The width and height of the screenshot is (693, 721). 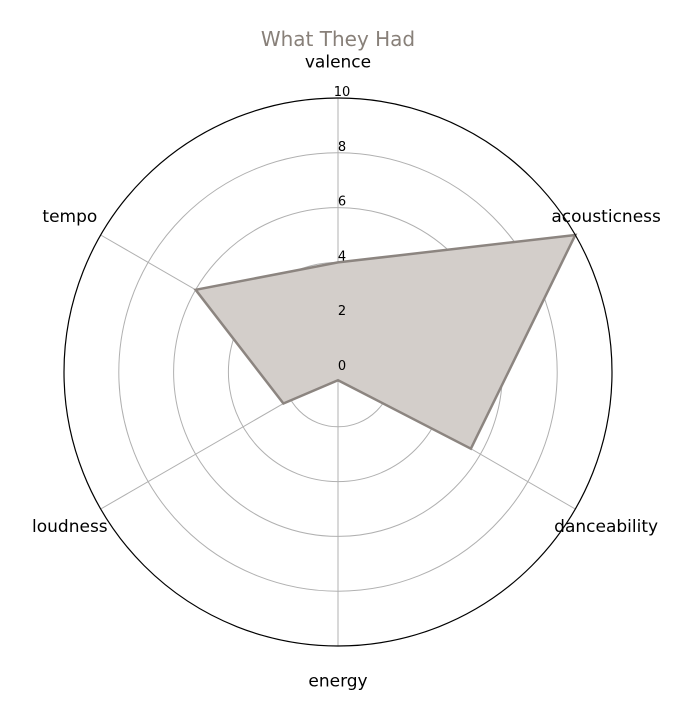 I want to click on r-tick-label-2: 2, so click(x=342, y=311).